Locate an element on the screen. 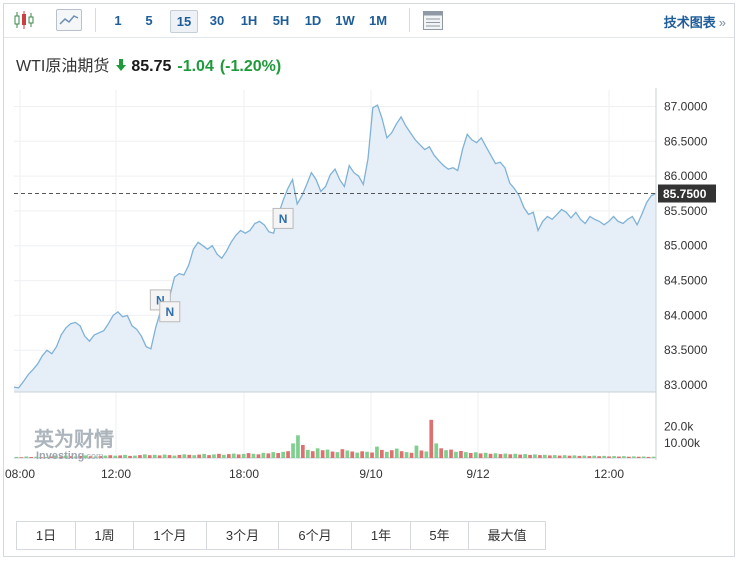 The image size is (740, 563). range-button: 1周 is located at coordinates (105, 535).